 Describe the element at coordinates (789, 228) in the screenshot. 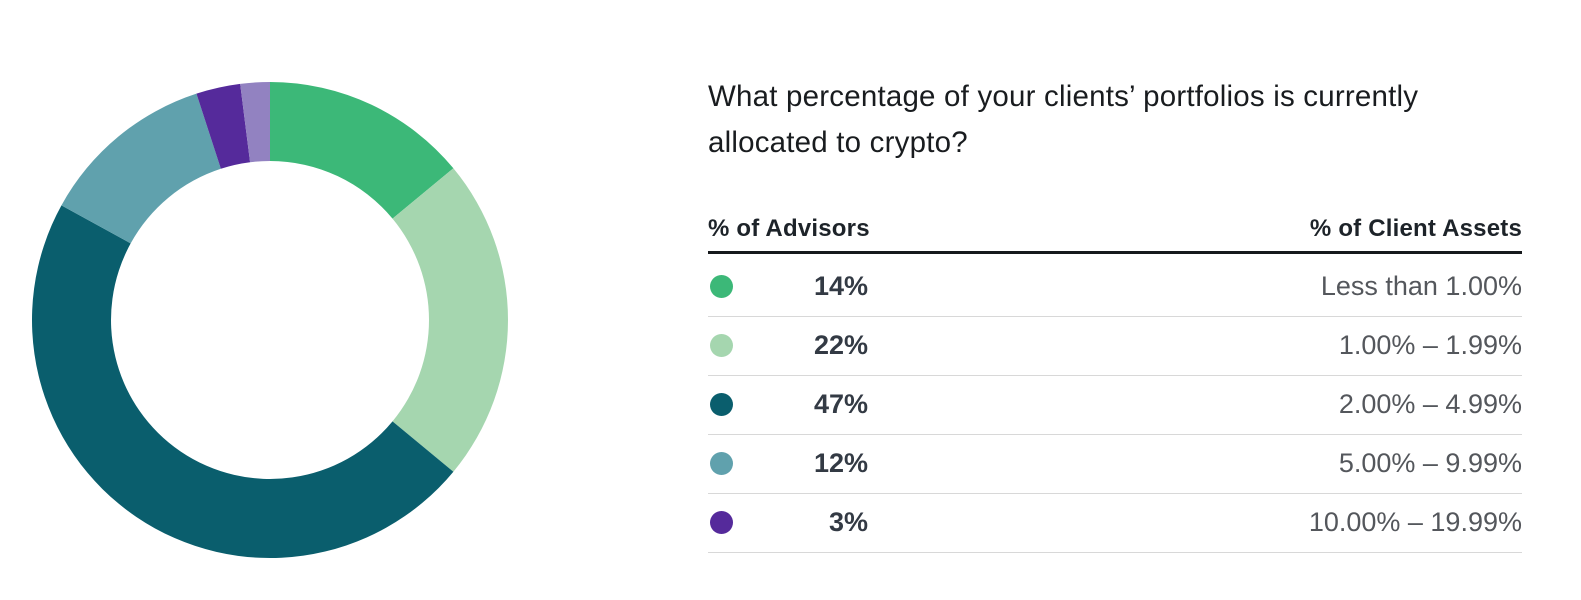

I see `header-advisors: % of Advisors` at that location.